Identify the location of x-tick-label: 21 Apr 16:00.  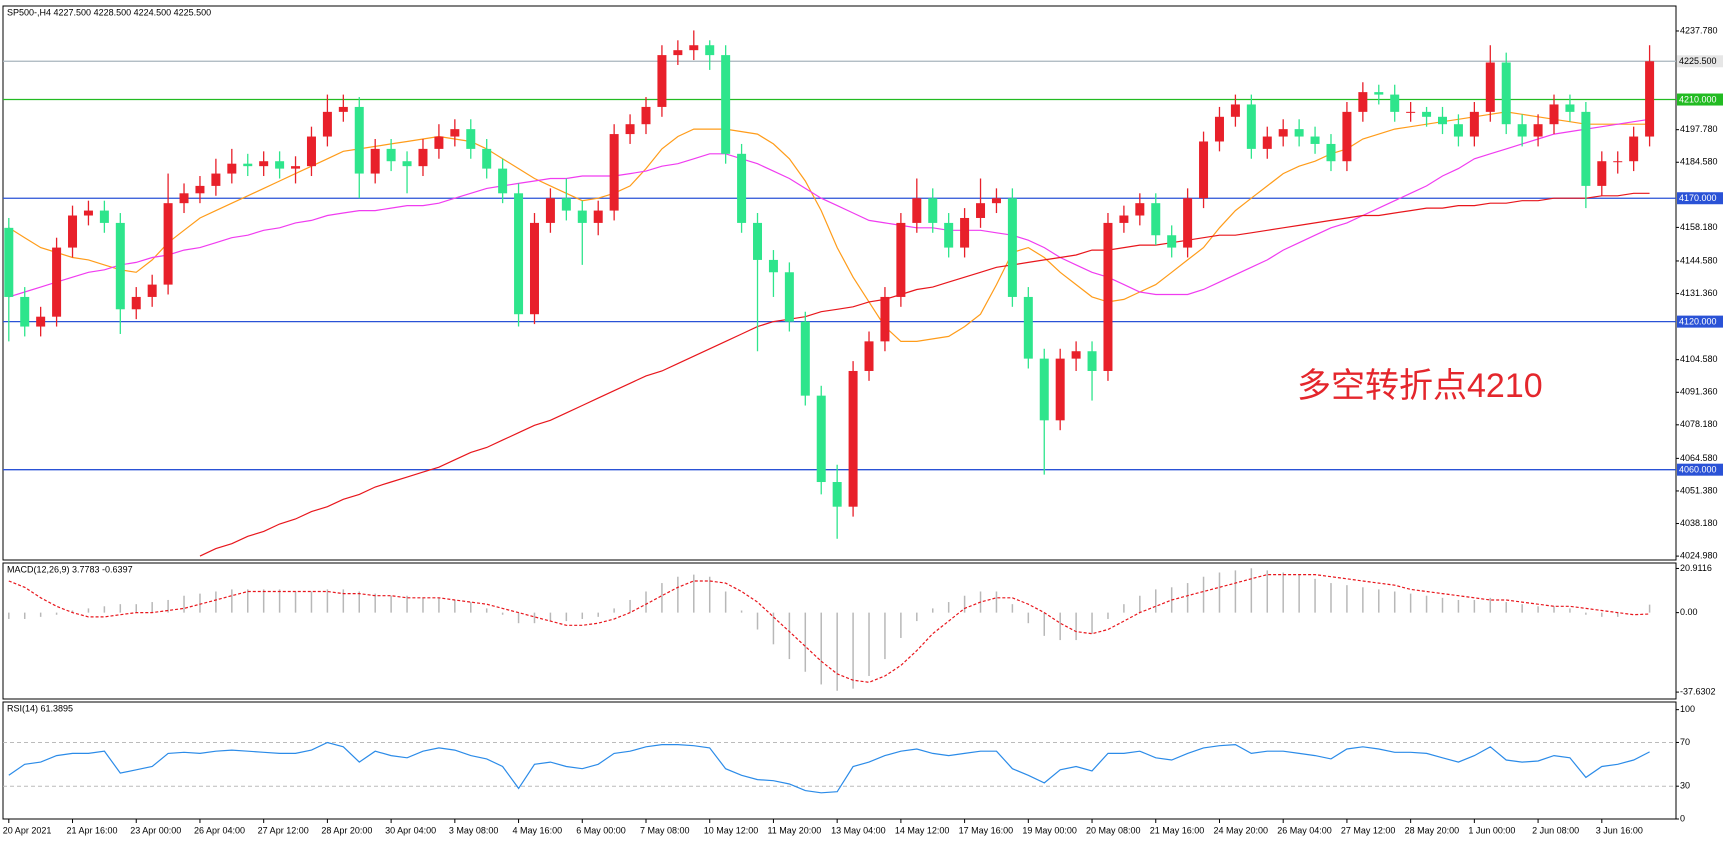
(92, 830).